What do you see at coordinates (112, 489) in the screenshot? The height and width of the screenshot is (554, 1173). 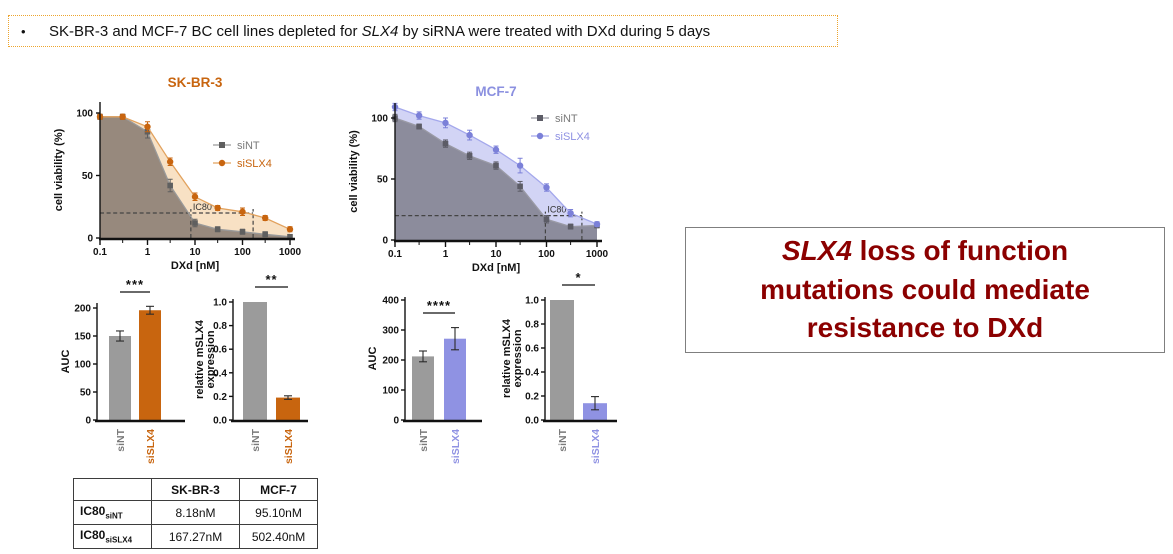 I see `table-header-empty` at bounding box center [112, 489].